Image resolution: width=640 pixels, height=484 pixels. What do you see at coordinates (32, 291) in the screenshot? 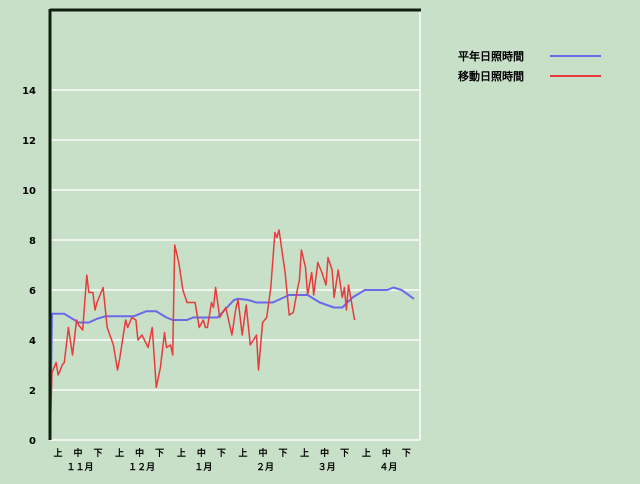
I see `y-tick-label: 6` at bounding box center [32, 291].